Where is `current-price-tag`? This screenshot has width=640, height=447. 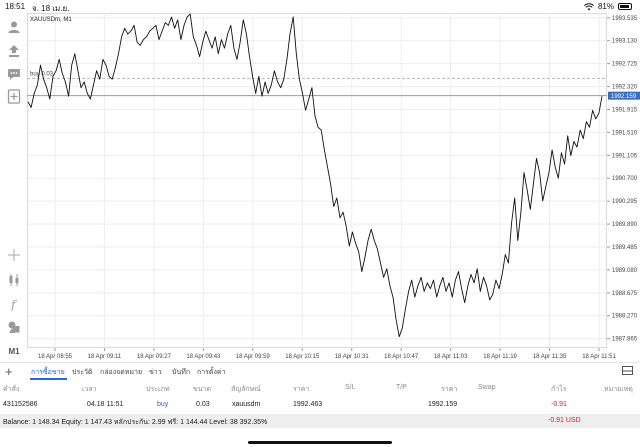
current-price-tag is located at coordinates (624, 95).